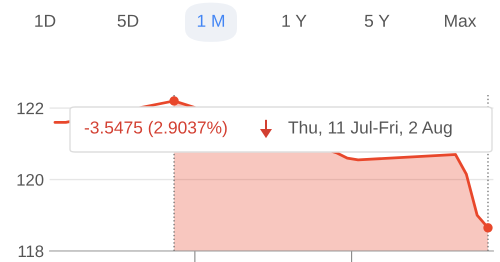 The width and height of the screenshot is (500, 262). I want to click on y-tick-label: 120, so click(31, 180).